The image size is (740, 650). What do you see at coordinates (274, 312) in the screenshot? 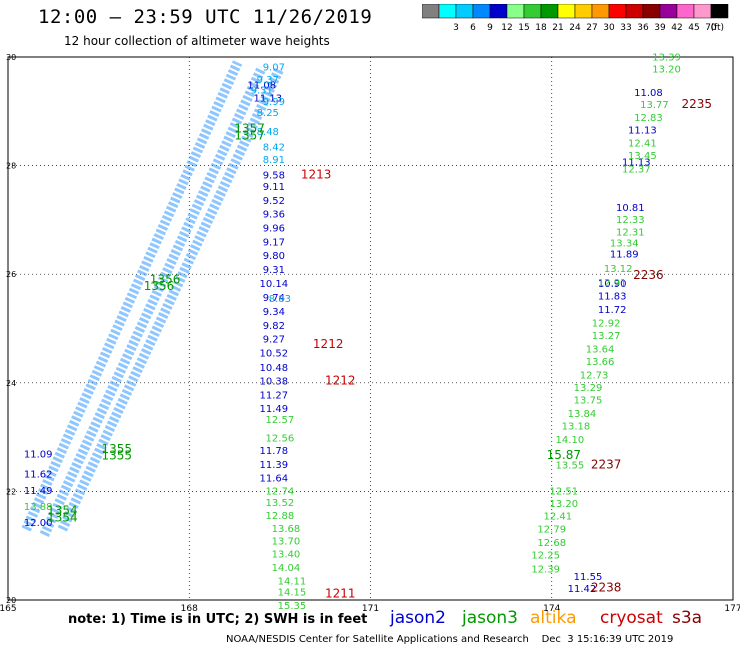
I see `data-label: 9.34` at bounding box center [274, 312].